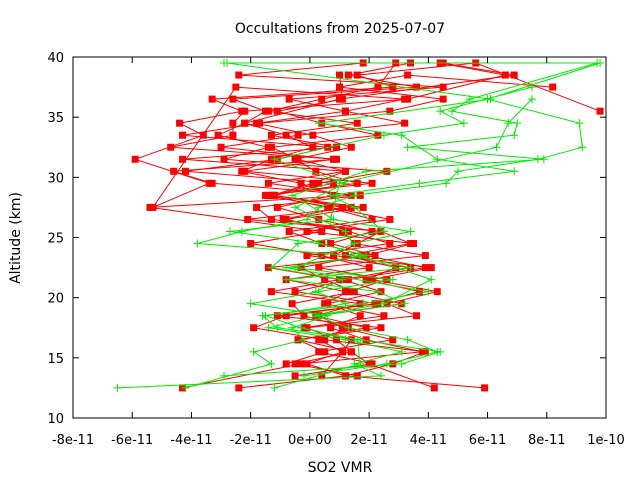 The height and width of the screenshot is (480, 640). What do you see at coordinates (251, 440) in the screenshot?
I see `x-tick-label: -2e-11` at bounding box center [251, 440].